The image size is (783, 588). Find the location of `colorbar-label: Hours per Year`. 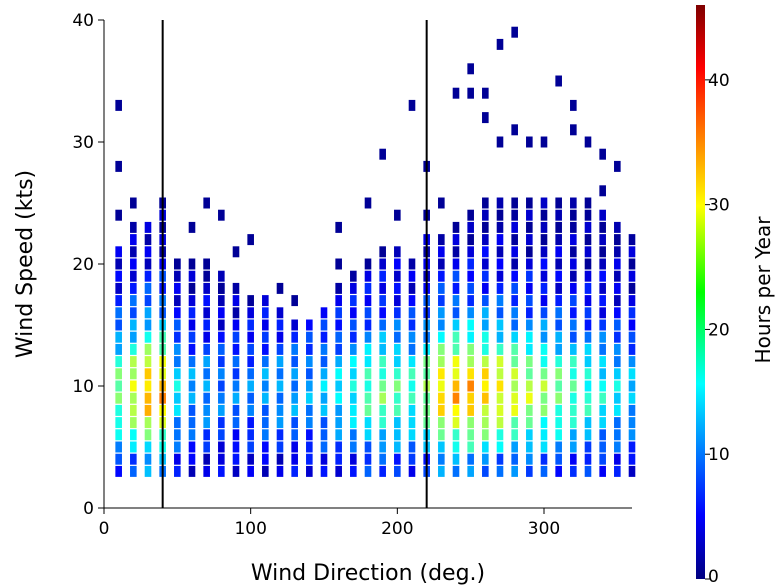

colorbar-label: Hours per Year is located at coordinates (763, 290).